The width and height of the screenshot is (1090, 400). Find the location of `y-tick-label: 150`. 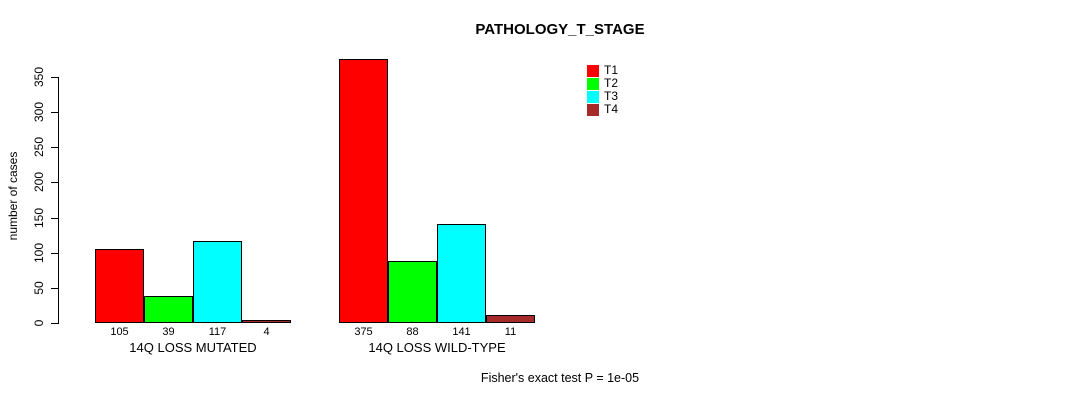

y-tick-label: 150 is located at coordinates (39, 218).